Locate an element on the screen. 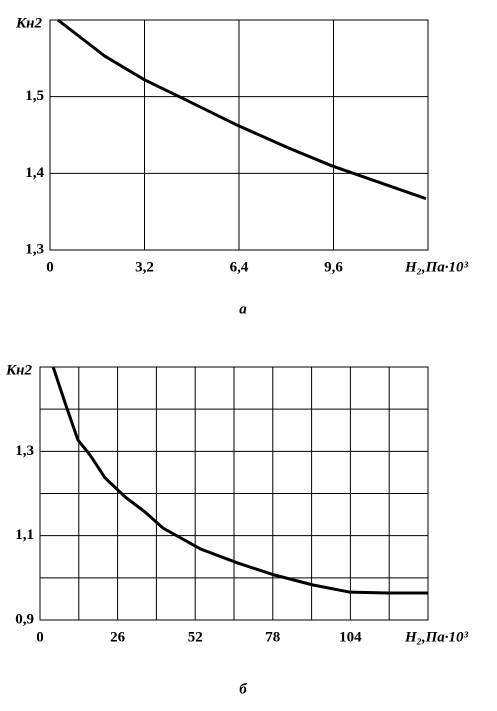  caption: б is located at coordinates (243, 689).